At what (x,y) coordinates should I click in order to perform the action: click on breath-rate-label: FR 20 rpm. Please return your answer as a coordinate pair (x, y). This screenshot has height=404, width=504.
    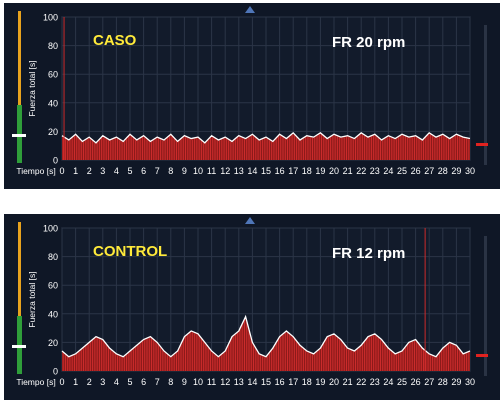
    Looking at the image, I should click on (368, 42).